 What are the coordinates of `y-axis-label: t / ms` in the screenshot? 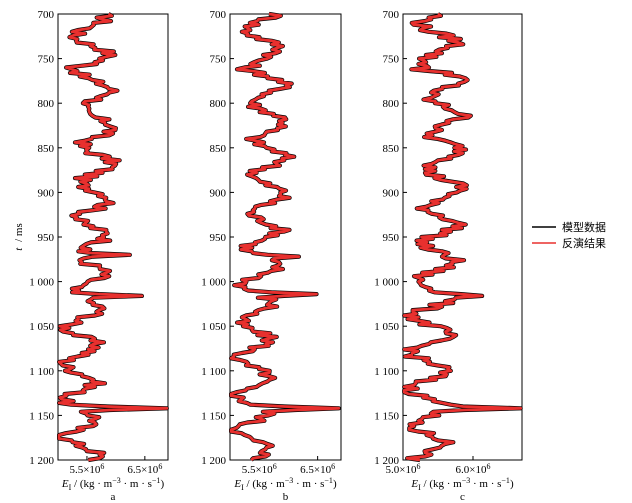 It's located at (19, 236).